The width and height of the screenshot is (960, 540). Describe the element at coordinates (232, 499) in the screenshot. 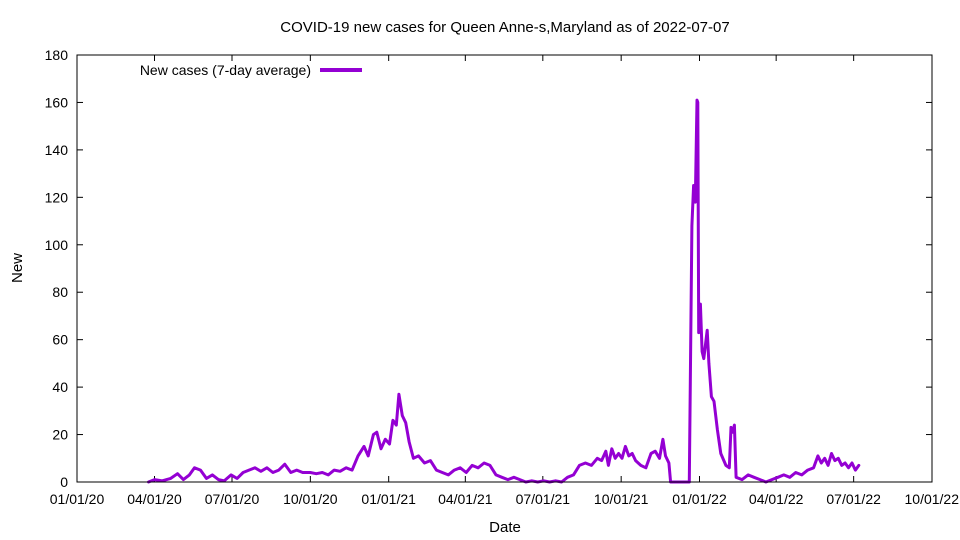

I see `x-tick-label: 07/01/20` at that location.